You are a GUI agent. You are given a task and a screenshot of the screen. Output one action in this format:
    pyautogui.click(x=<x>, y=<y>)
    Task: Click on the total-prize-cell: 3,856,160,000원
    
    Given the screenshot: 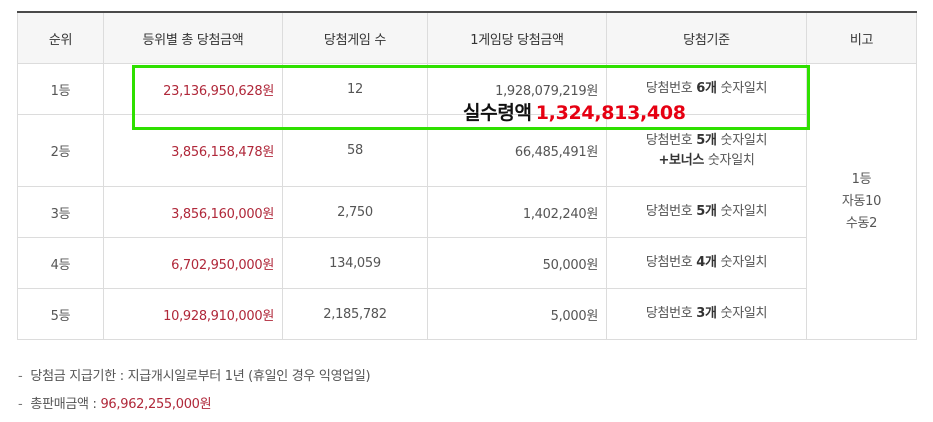 What is the action you would take?
    pyautogui.click(x=193, y=212)
    